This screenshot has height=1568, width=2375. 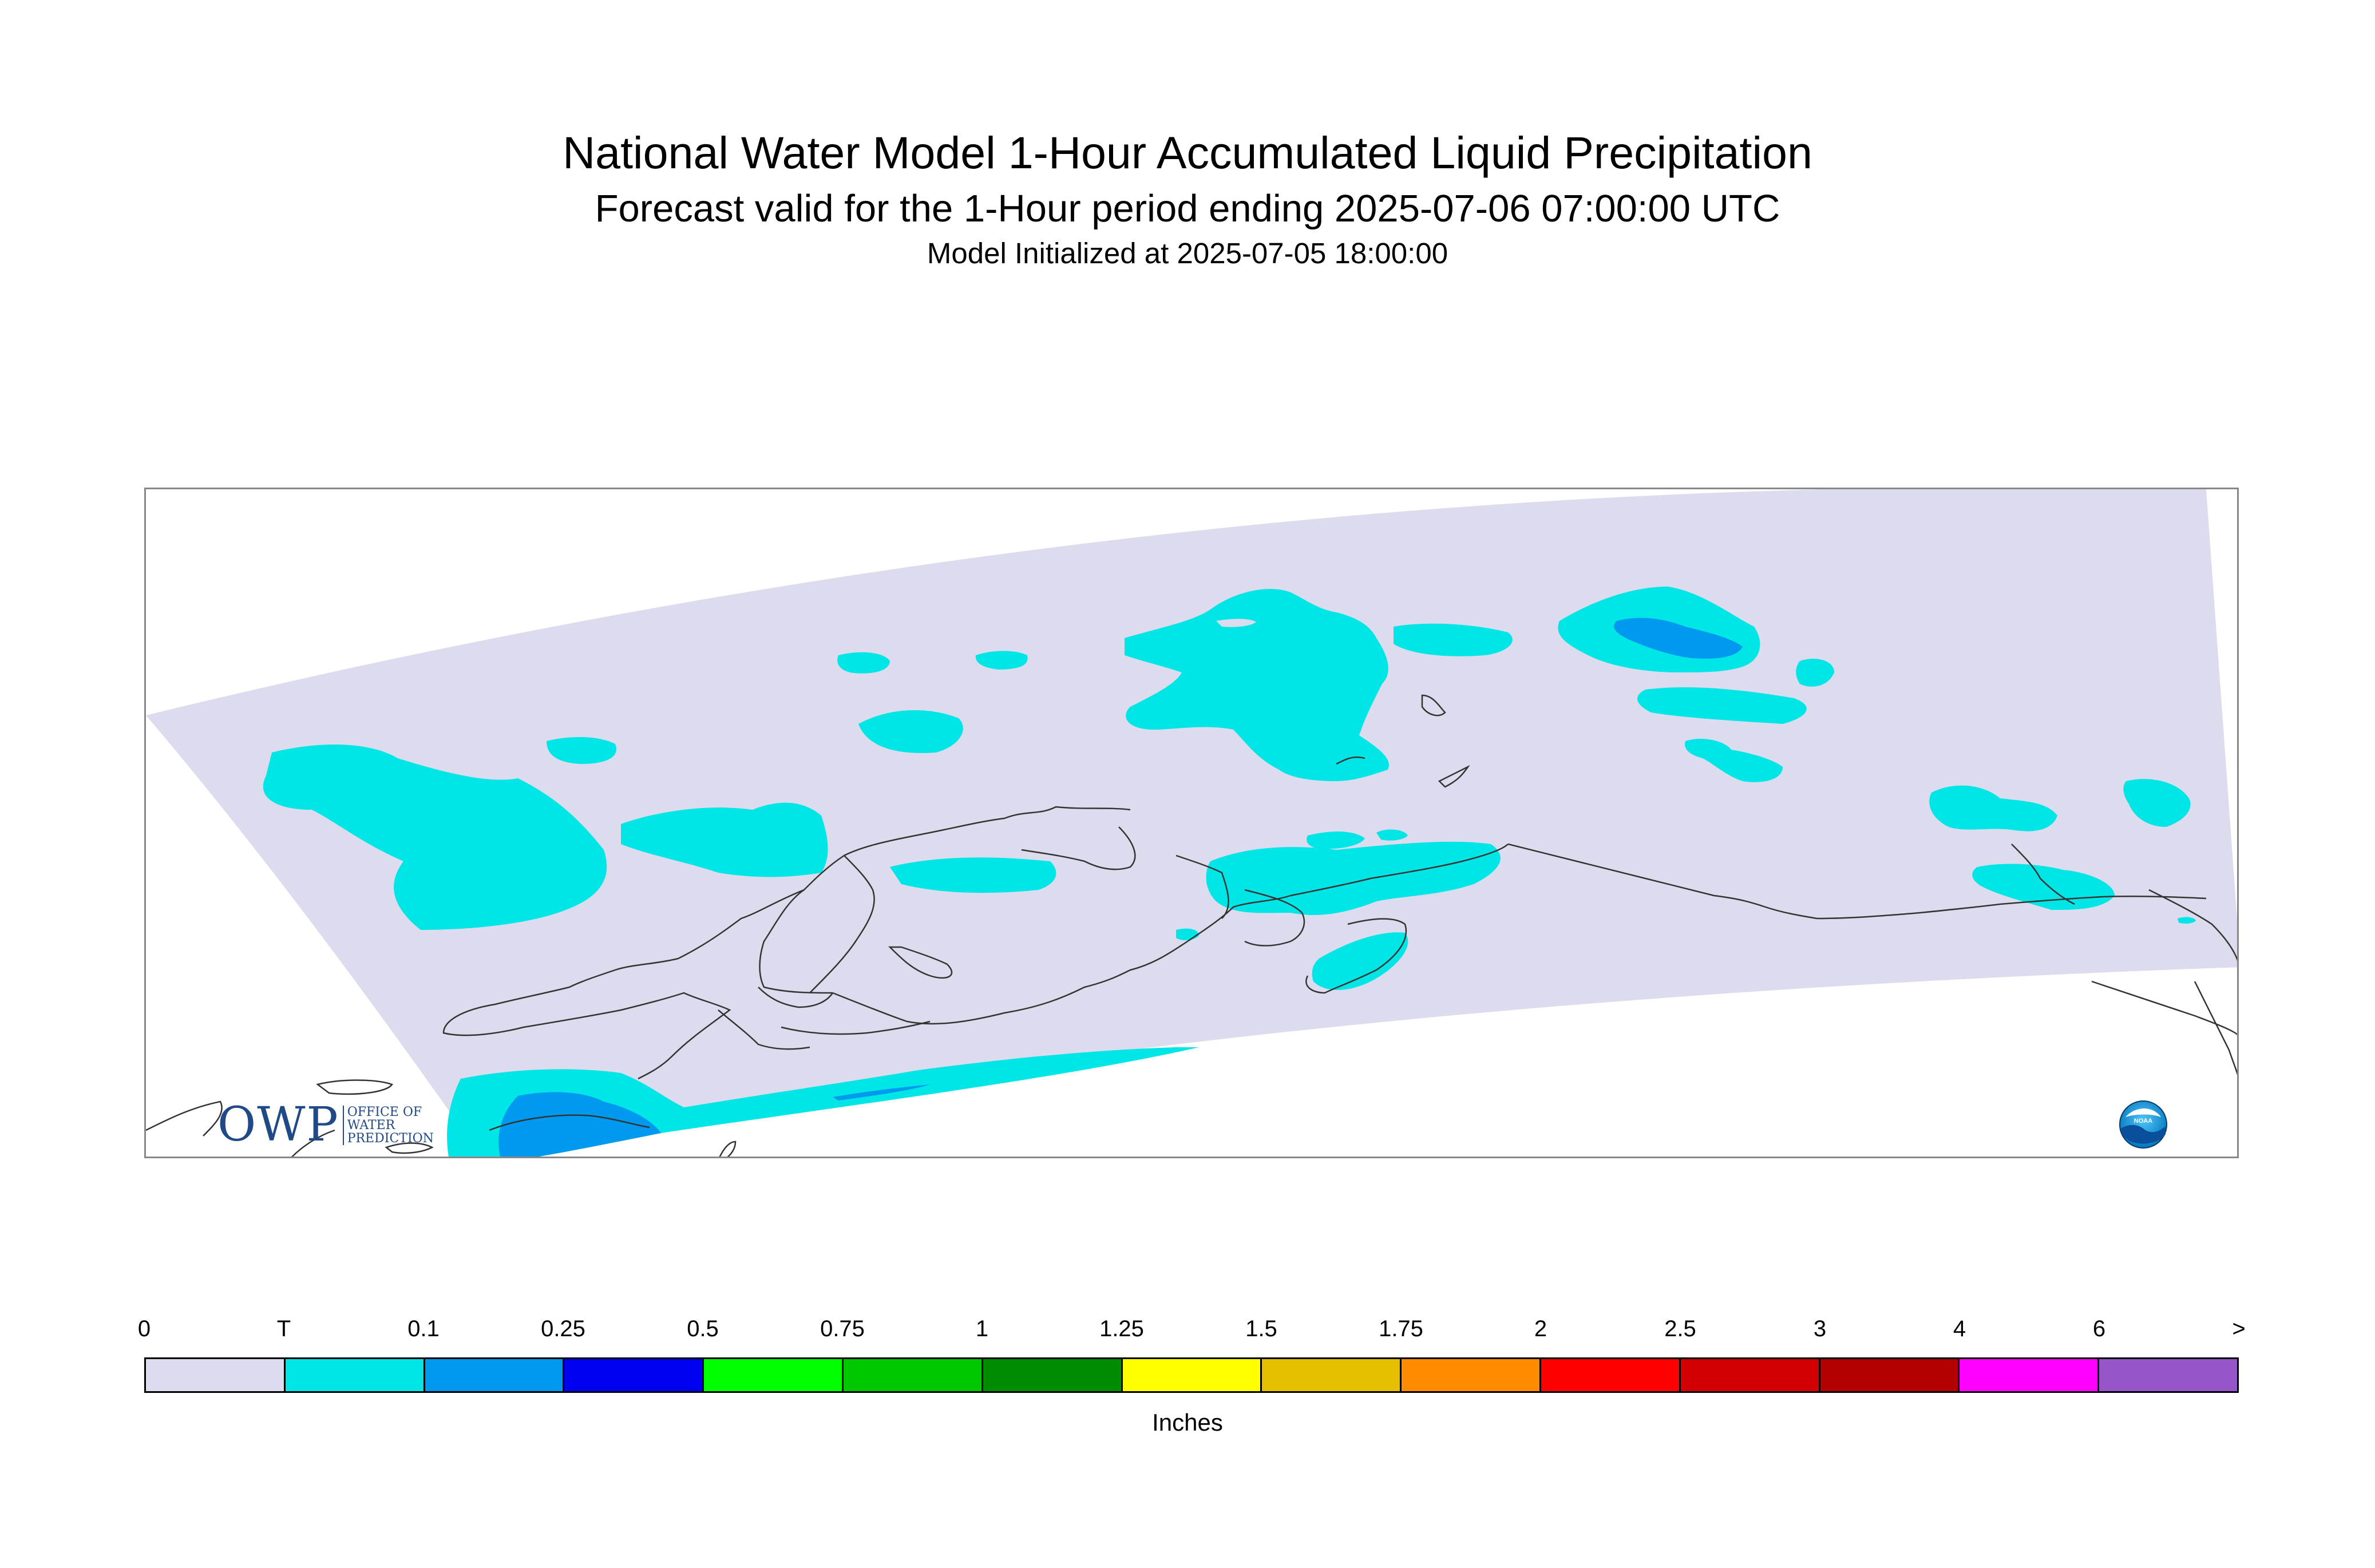 What do you see at coordinates (424, 1328) in the screenshot?
I see `legend-tick-label: 0.1` at bounding box center [424, 1328].